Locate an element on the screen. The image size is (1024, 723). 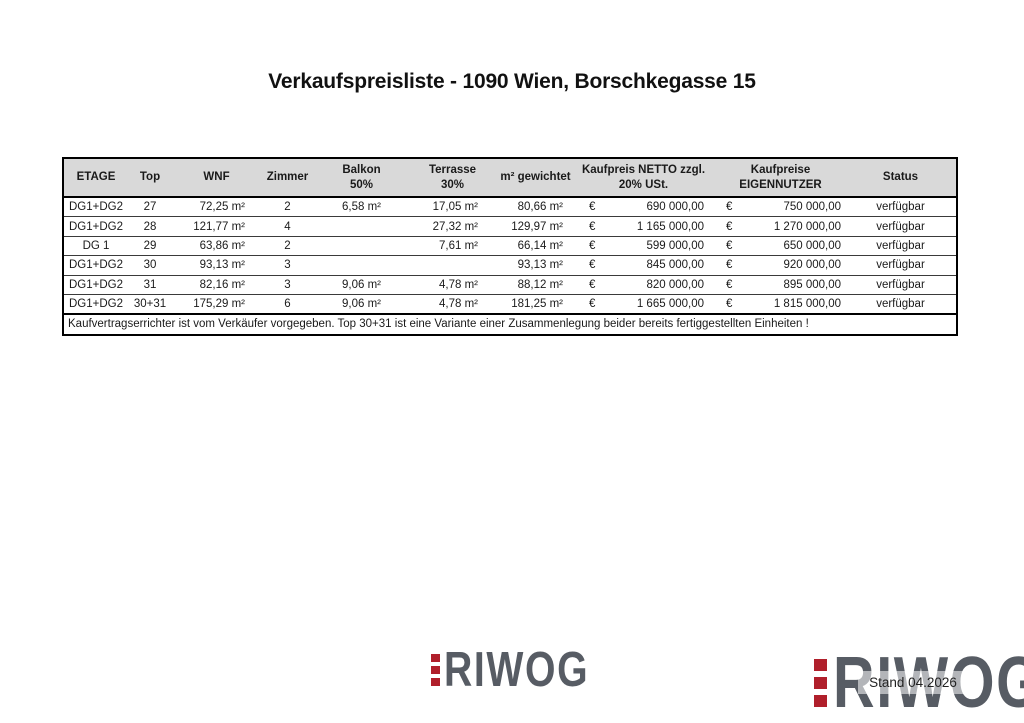
cell-gewichtet: 93,13 m² is located at coordinates (540, 265).